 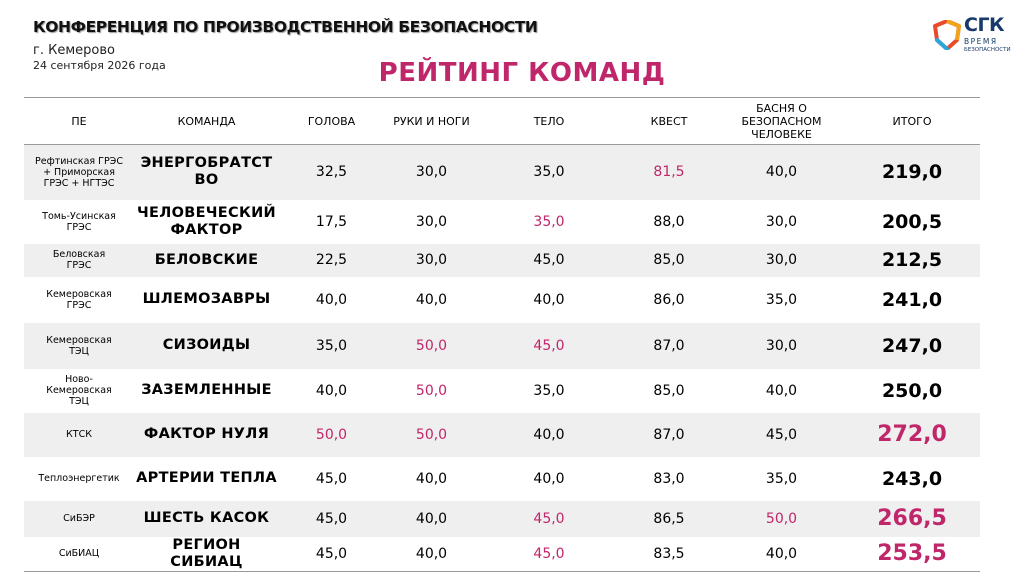 What do you see at coordinates (74, 50) in the screenshot?
I see `city-label: г. Кемерово` at bounding box center [74, 50].